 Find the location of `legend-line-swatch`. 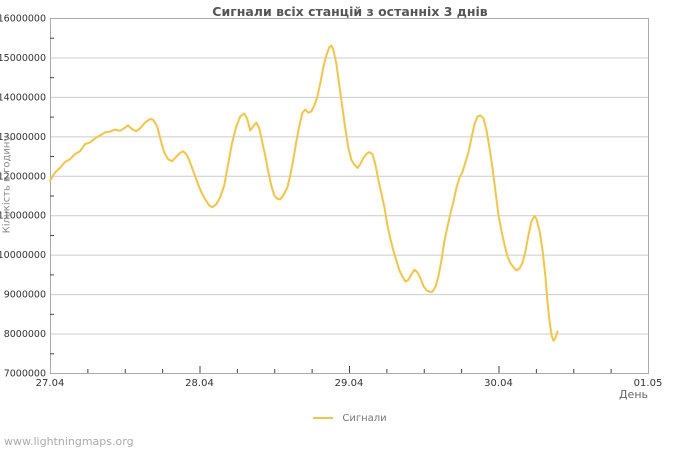

legend-line-swatch is located at coordinates (323, 418).